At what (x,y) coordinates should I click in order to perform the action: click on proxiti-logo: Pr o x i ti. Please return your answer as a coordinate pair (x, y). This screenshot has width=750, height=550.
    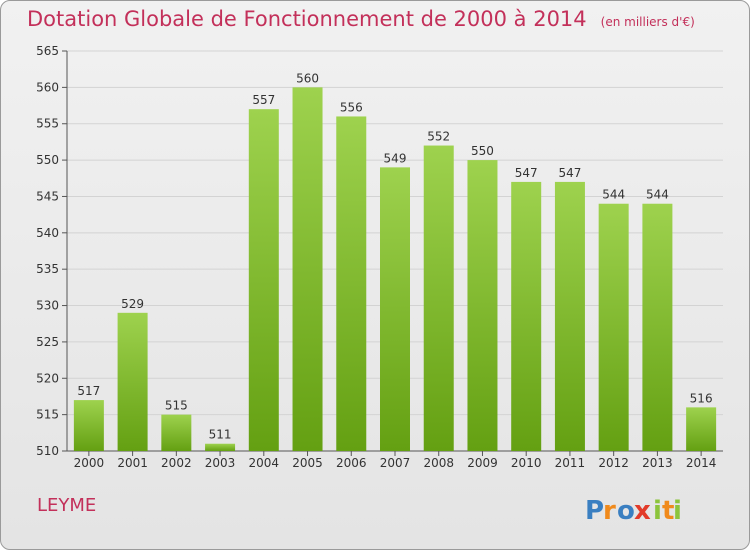
    Looking at the image, I should click on (633, 511).